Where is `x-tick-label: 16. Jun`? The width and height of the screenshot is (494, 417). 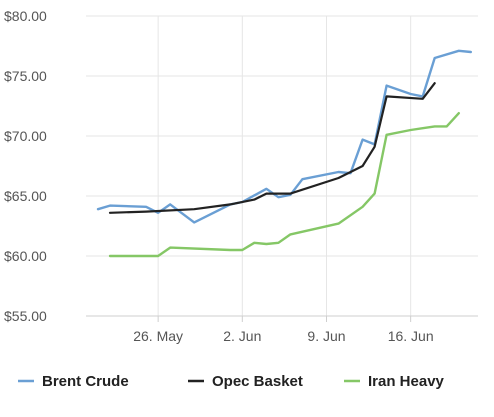
x-tick-label: 16. Jun is located at coordinates (411, 336).